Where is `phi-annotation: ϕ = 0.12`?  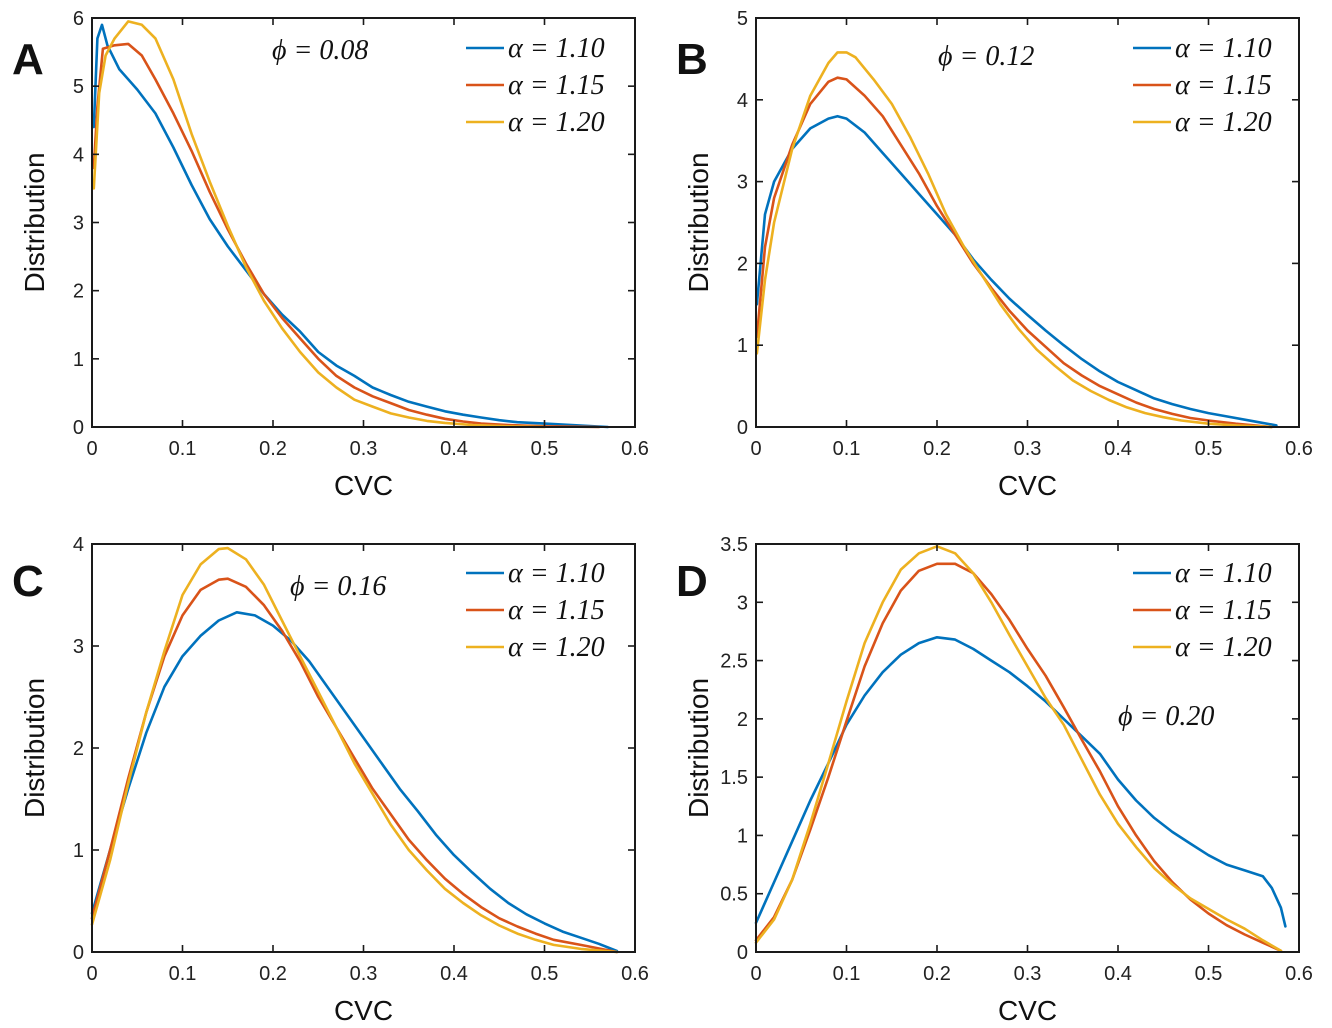
phi-annotation: ϕ = 0.12 is located at coordinates (986, 56).